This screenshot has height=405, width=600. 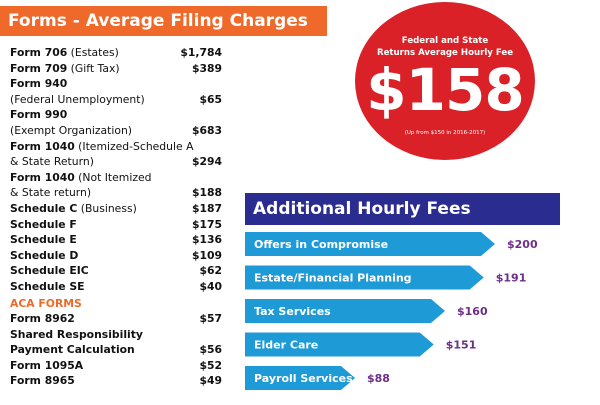 I want to click on form-label: Form 709 (Gift Tax), so click(x=65, y=69).